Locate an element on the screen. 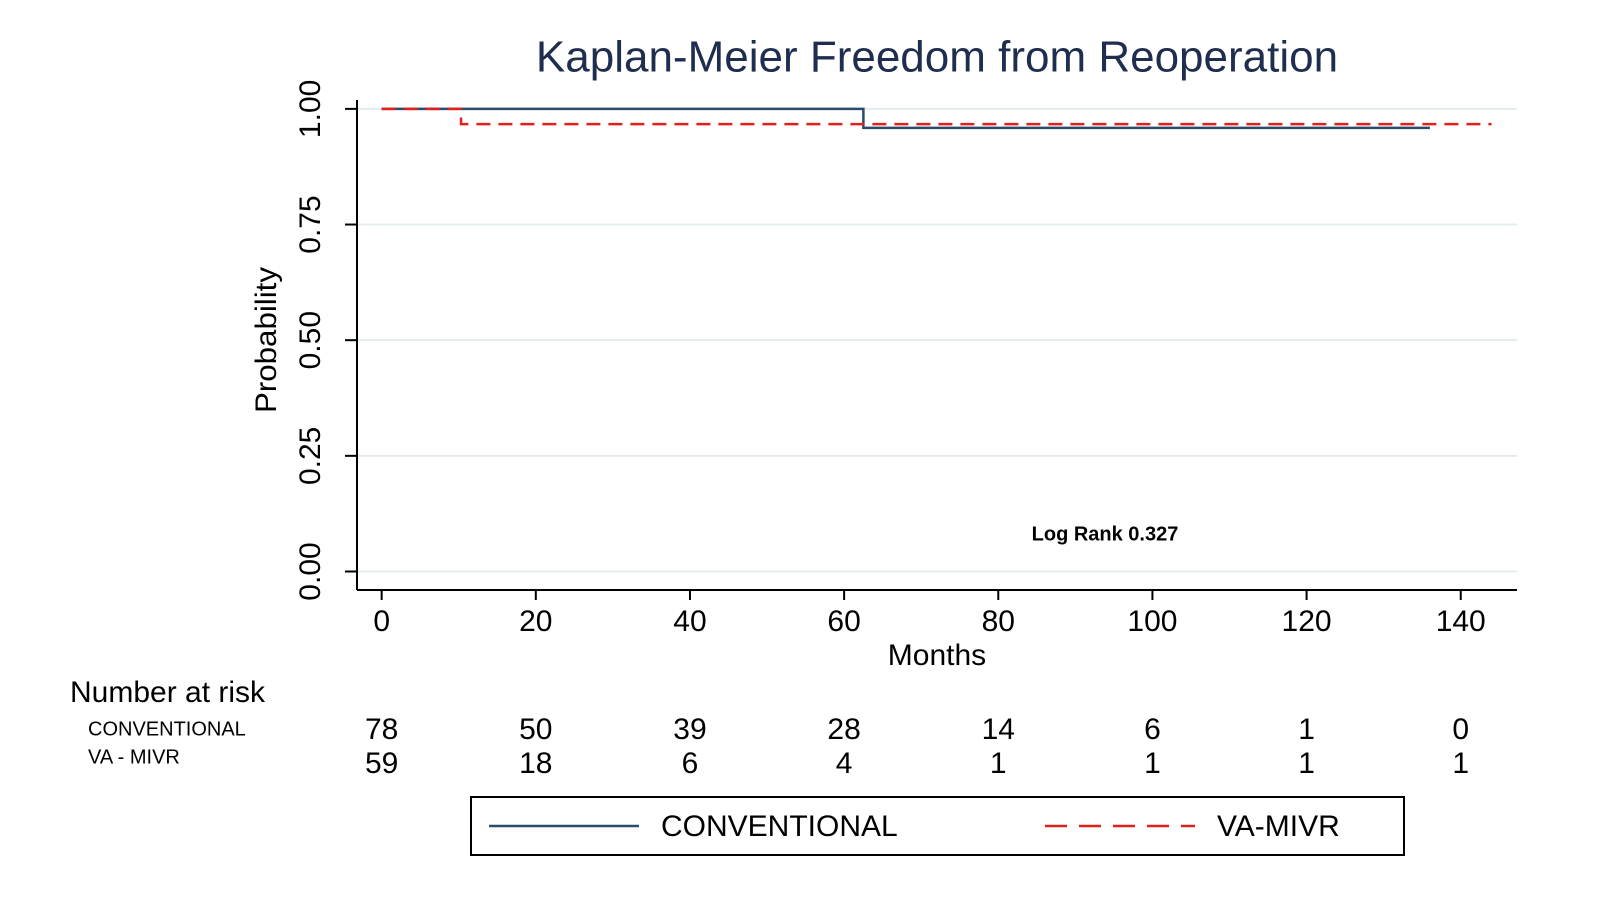 This screenshot has height=912, width=1604. risk-row-name: CONVENTIONAL is located at coordinates (167, 729).